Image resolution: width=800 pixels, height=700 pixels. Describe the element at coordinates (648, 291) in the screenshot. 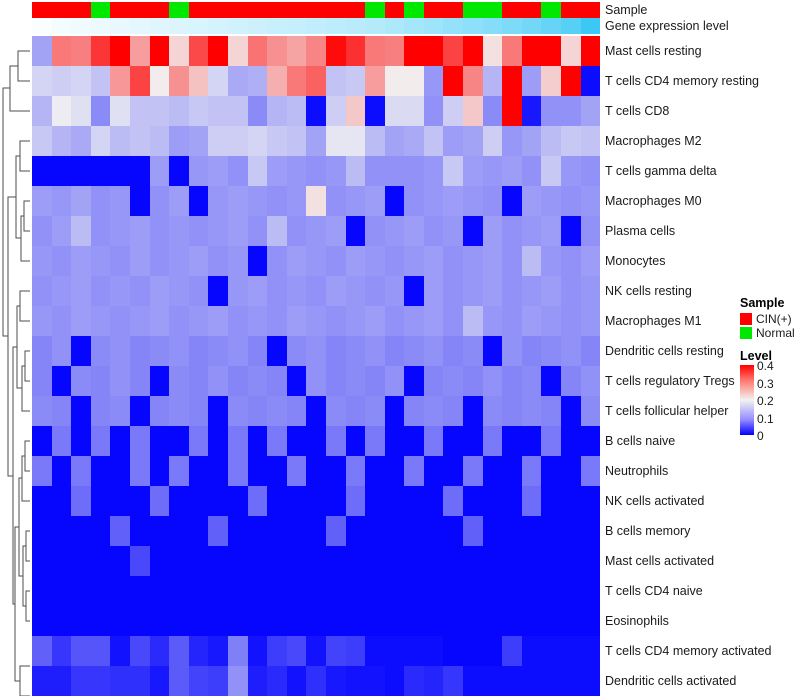

I see `heatmap-row-label: NK cells resting` at that location.